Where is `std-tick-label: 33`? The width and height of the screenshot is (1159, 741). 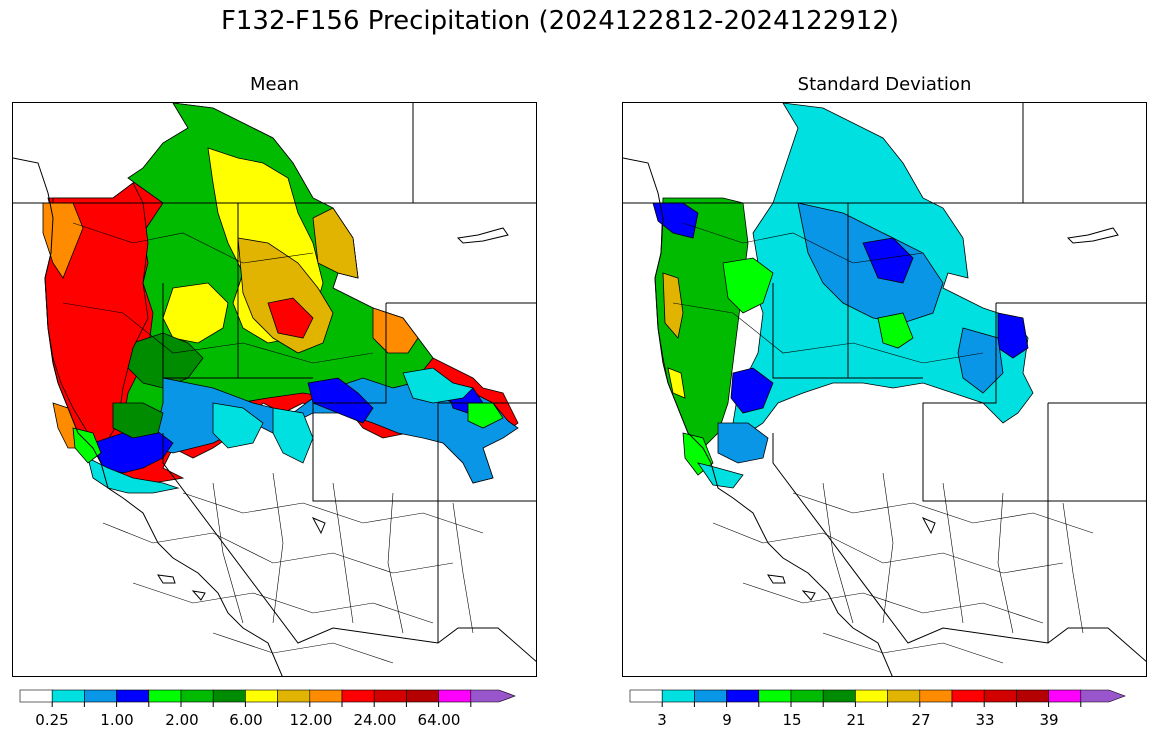 std-tick-label: 33 is located at coordinates (985, 720).